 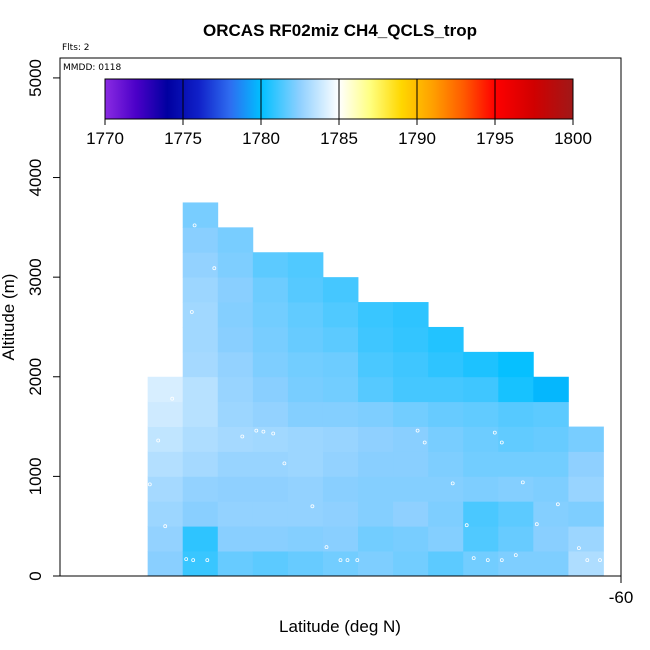 I want to click on x-axis: -60, so click(x=621, y=591).